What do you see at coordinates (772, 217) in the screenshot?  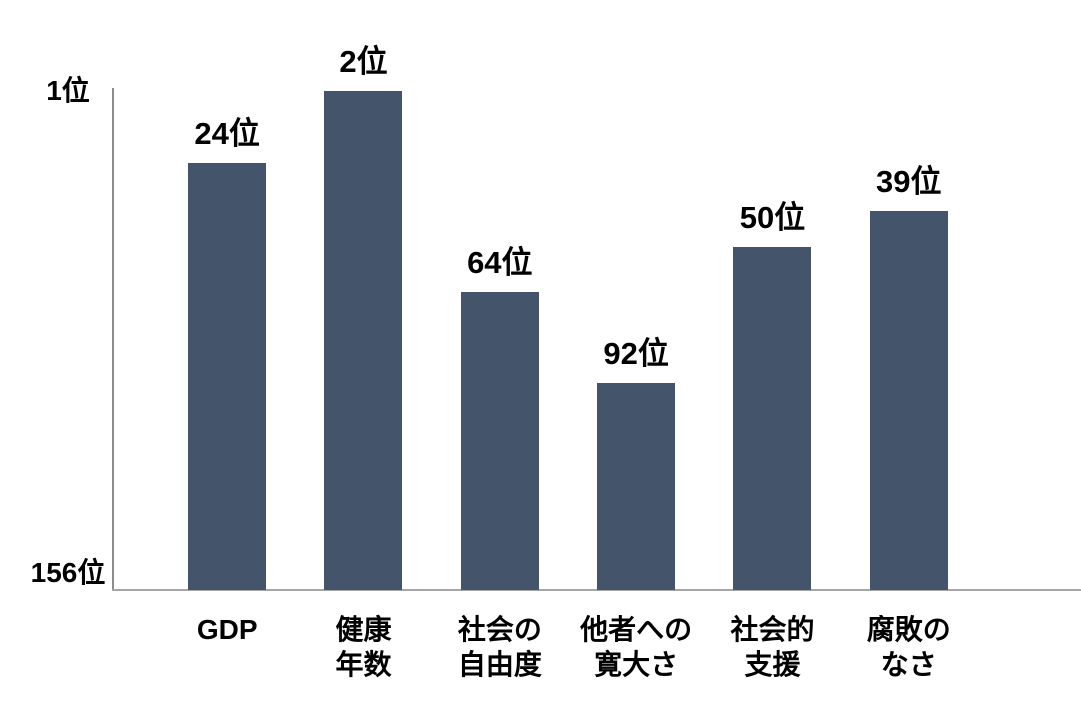 I see `bar-value-label-4: 50位` at bounding box center [772, 217].